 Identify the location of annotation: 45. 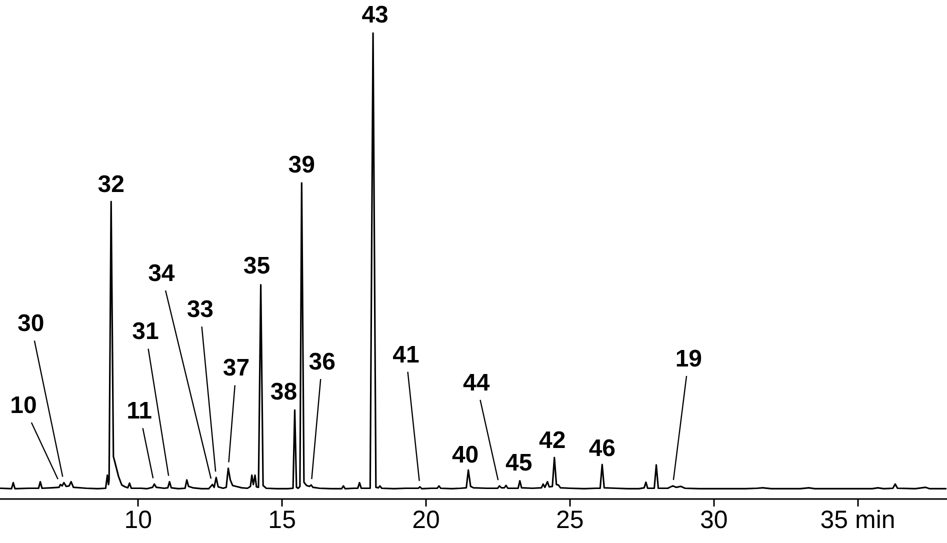
(518, 462).